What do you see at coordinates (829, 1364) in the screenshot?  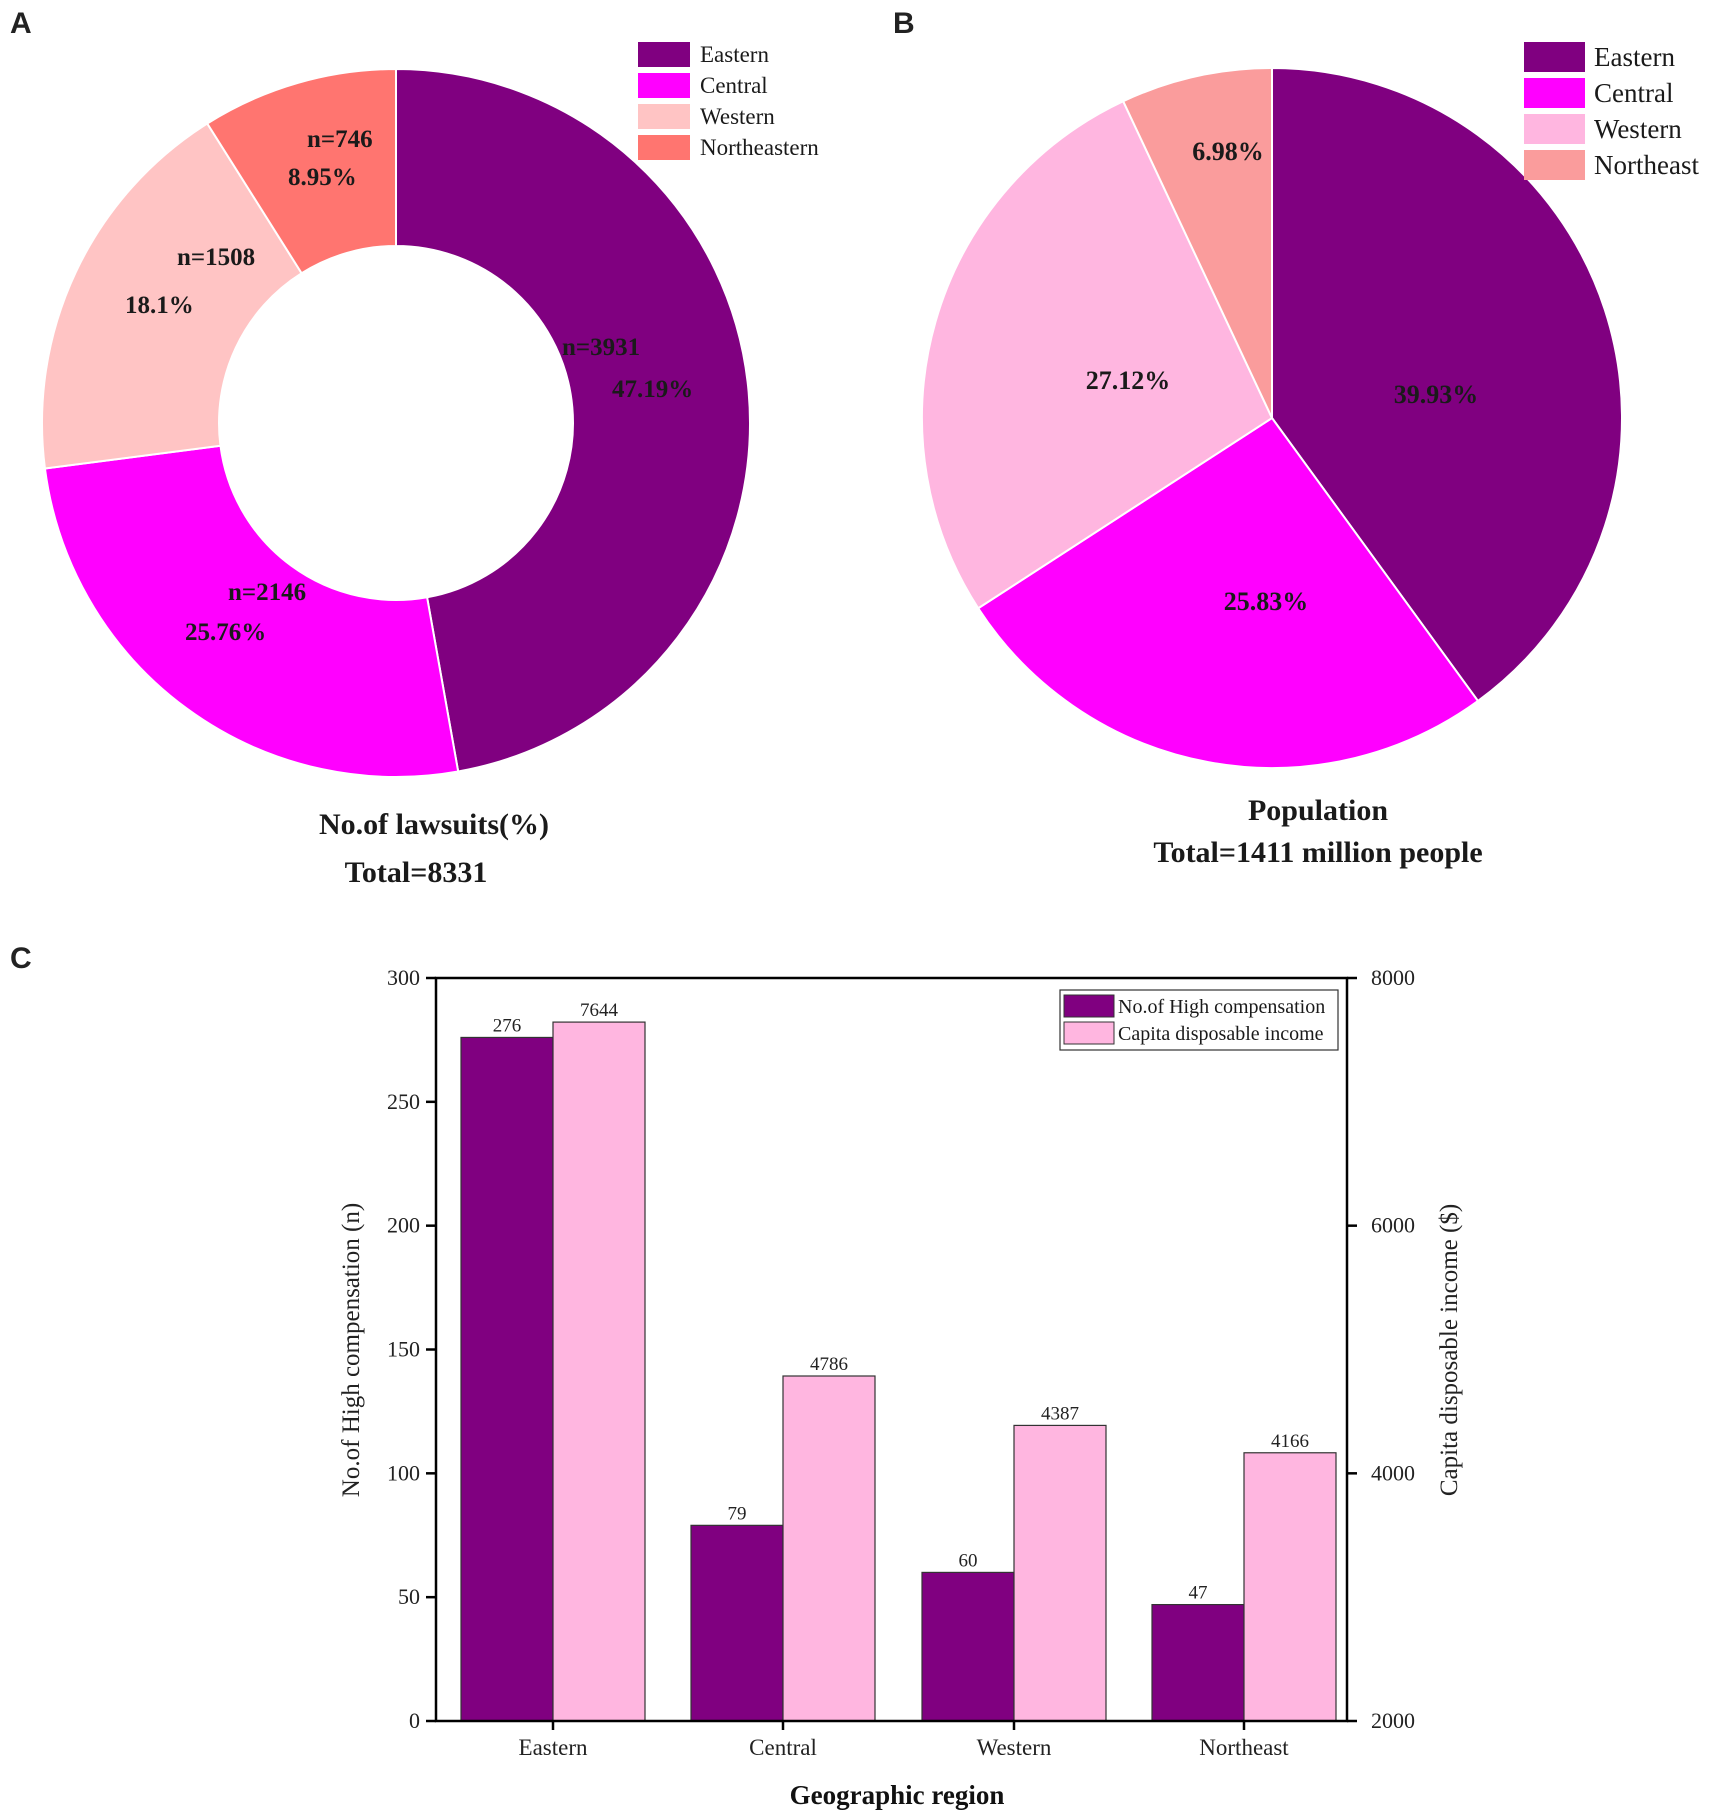 I see `c-value-label-income-central: 4786` at bounding box center [829, 1364].